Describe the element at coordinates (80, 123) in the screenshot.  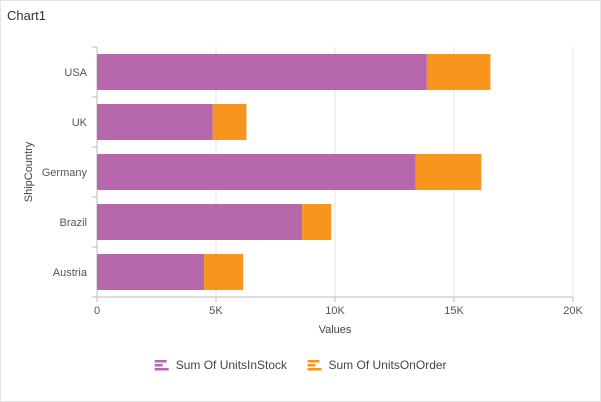
I see `y-tick-label: UK` at that location.